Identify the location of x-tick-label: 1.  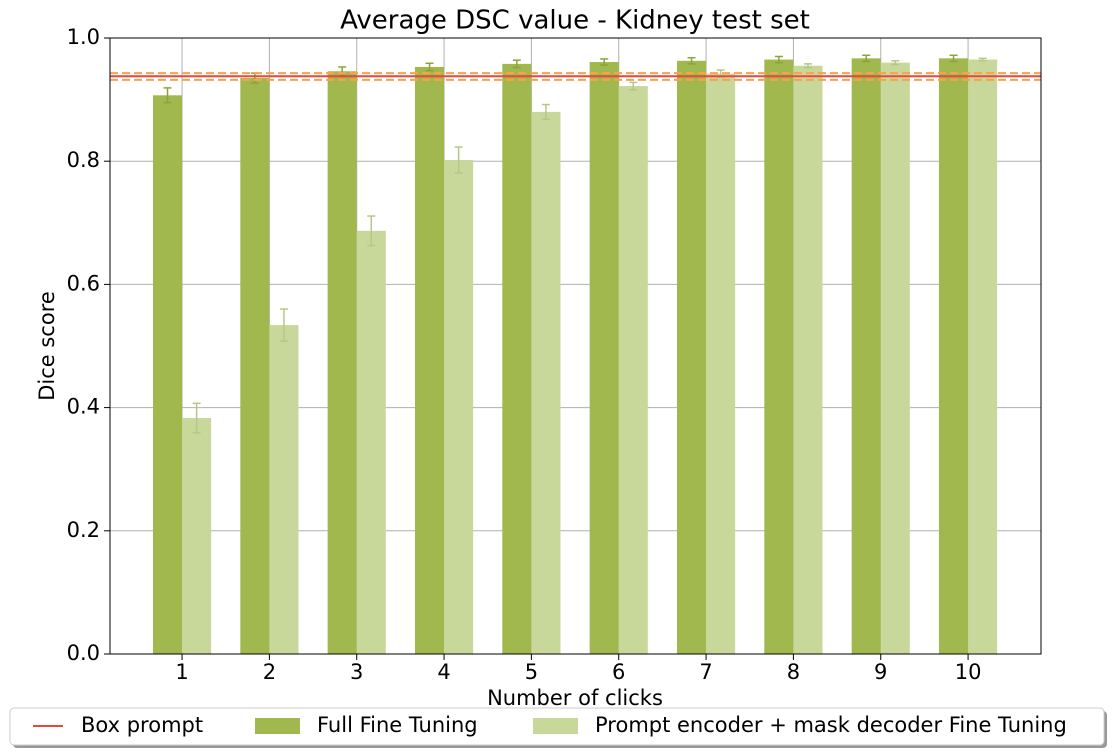
(181, 672).